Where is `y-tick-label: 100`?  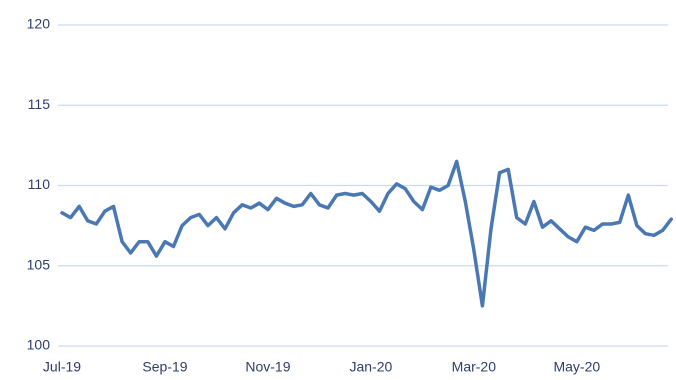
y-tick-label: 100 is located at coordinates (39, 345).